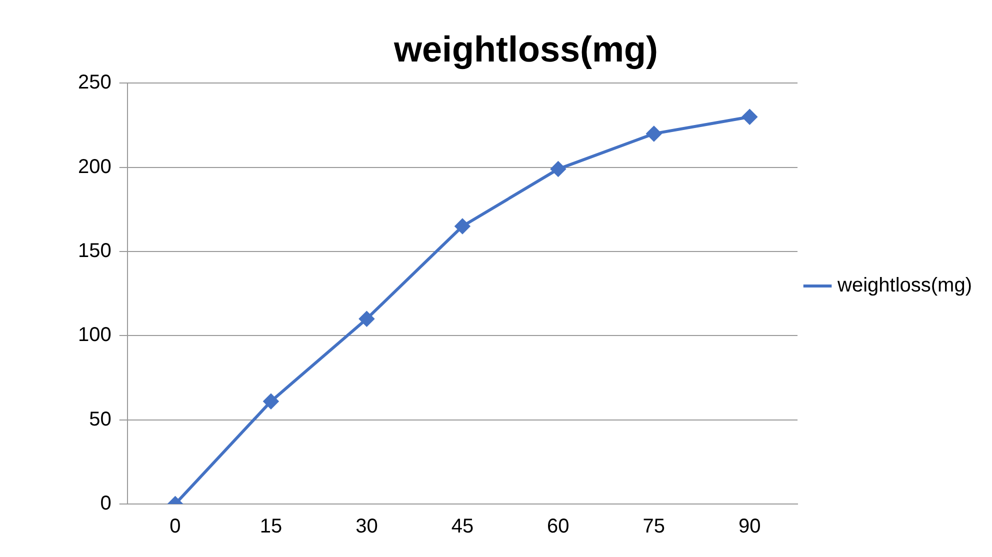 This screenshot has height=557, width=992. I want to click on x-tick-label: 0, so click(175, 527).